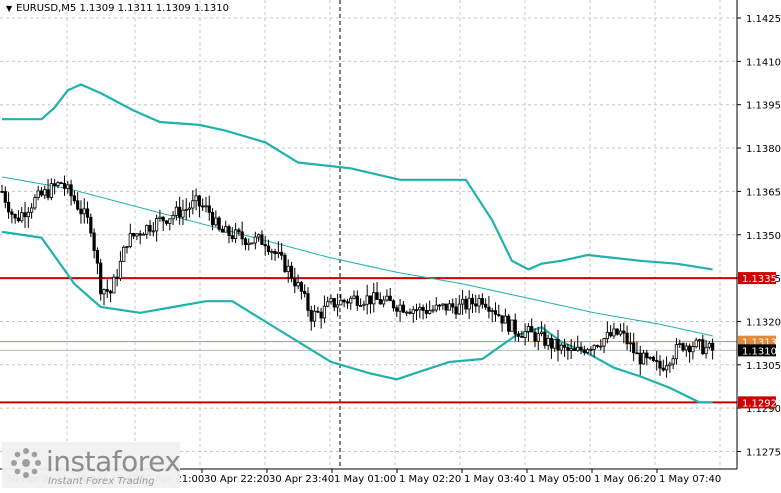 The width and height of the screenshot is (781, 493). What do you see at coordinates (759, 403) in the screenshot?
I see `level-tag: 1.1292` at bounding box center [759, 403].